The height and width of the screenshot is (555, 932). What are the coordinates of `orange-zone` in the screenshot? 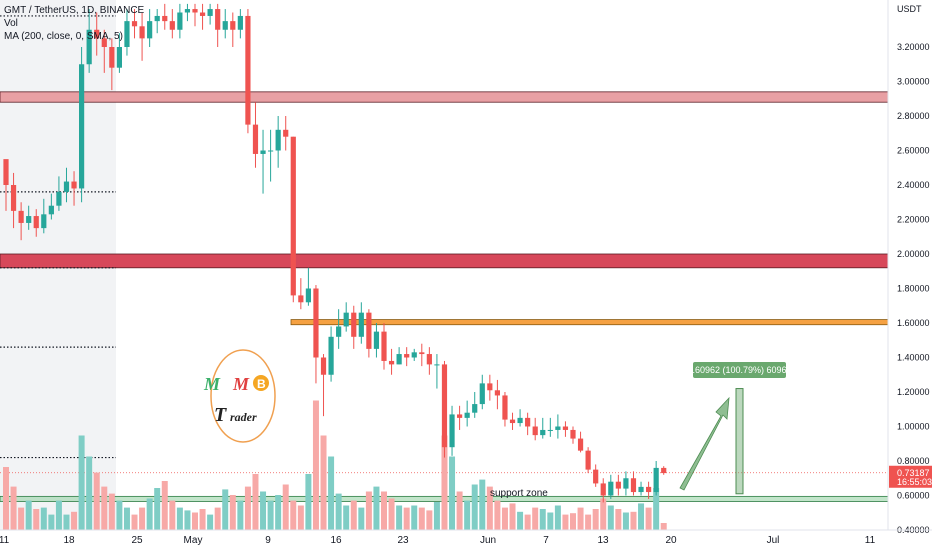 It's located at (589, 322).